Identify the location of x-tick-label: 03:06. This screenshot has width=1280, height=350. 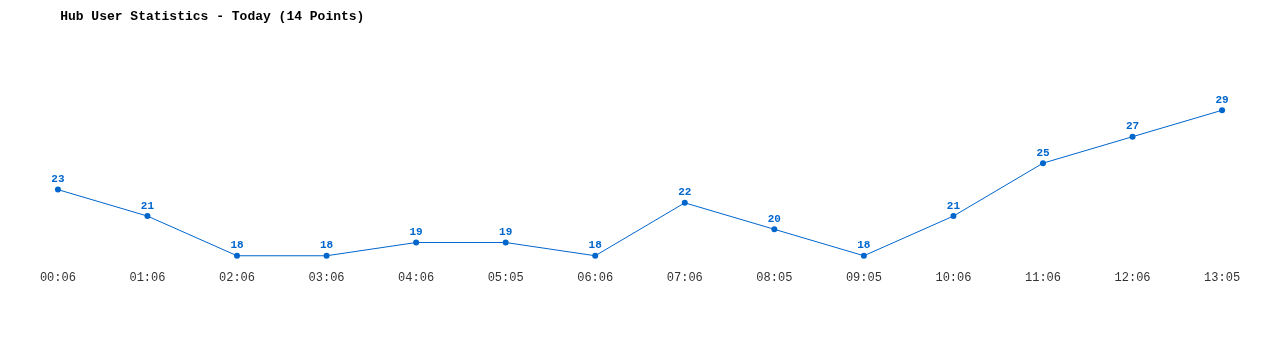
(326, 278).